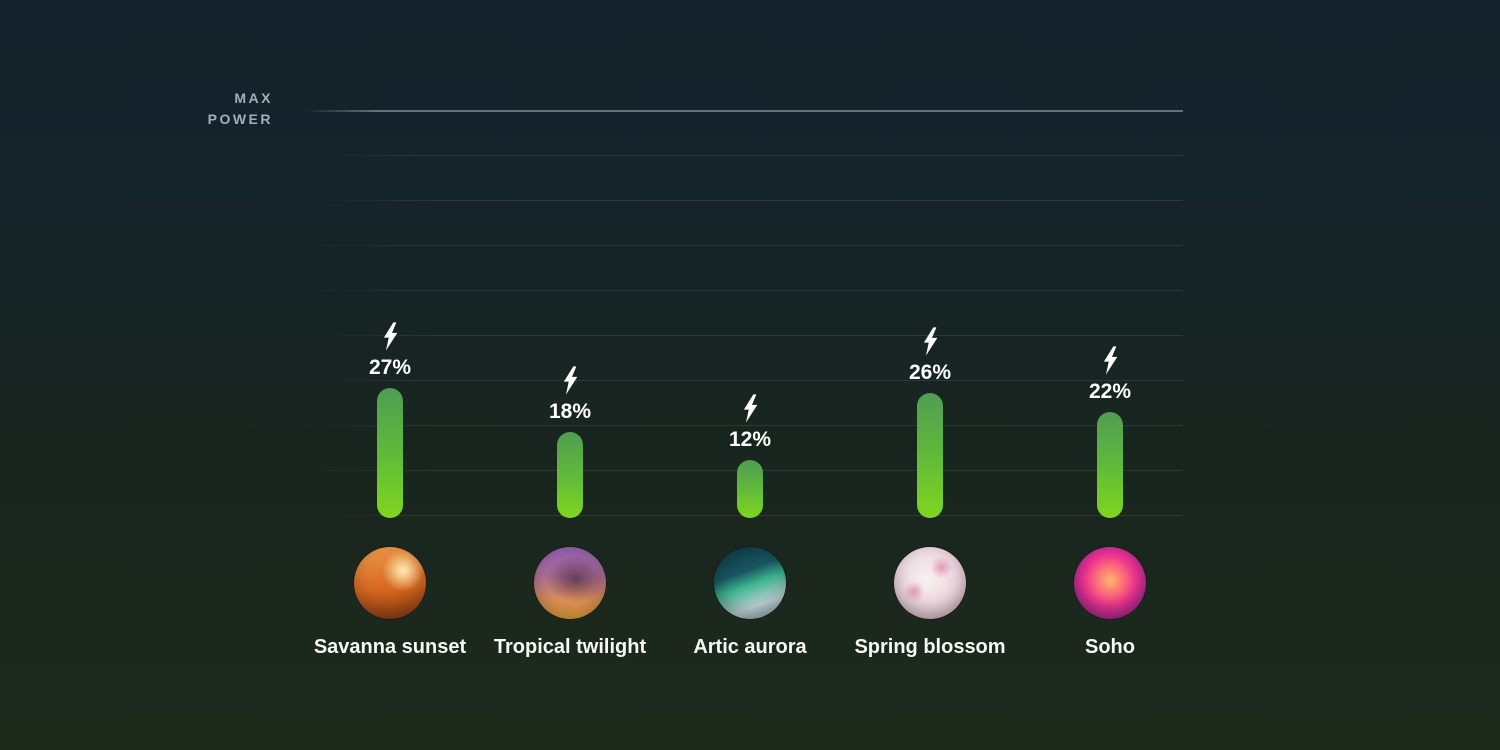 The width and height of the screenshot is (1500, 750). What do you see at coordinates (750, 456) in the screenshot?
I see `power-bar-stack: 12%` at bounding box center [750, 456].